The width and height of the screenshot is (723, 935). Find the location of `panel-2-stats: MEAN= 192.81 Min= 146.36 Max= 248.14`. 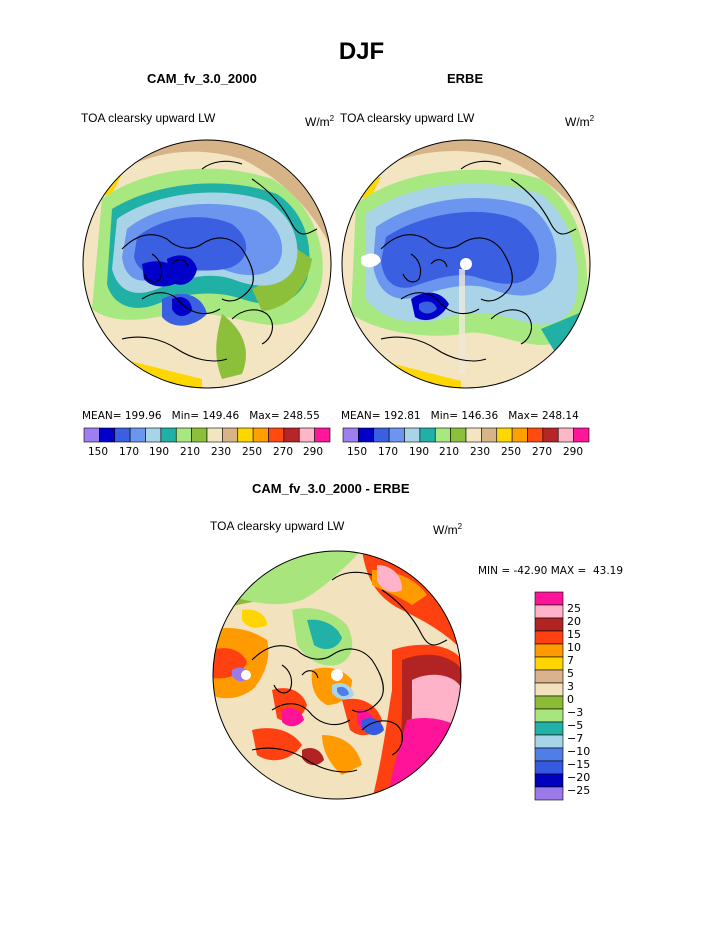

panel-2-stats: MEAN= 192.81 Min= 146.36 Max= 248.14 is located at coordinates (460, 416).